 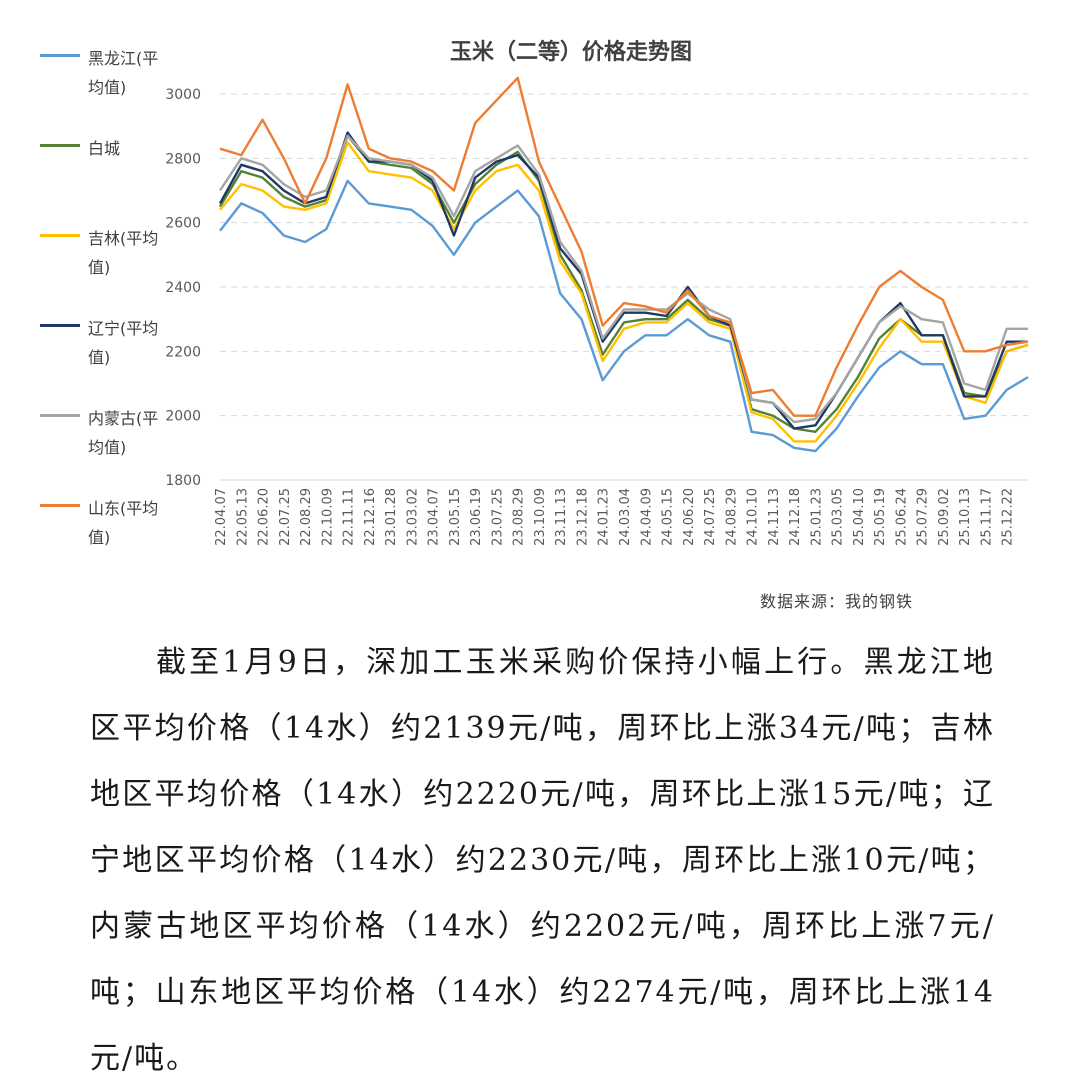 I want to click on x-tick-label: 24.10.10, so click(x=753, y=517).